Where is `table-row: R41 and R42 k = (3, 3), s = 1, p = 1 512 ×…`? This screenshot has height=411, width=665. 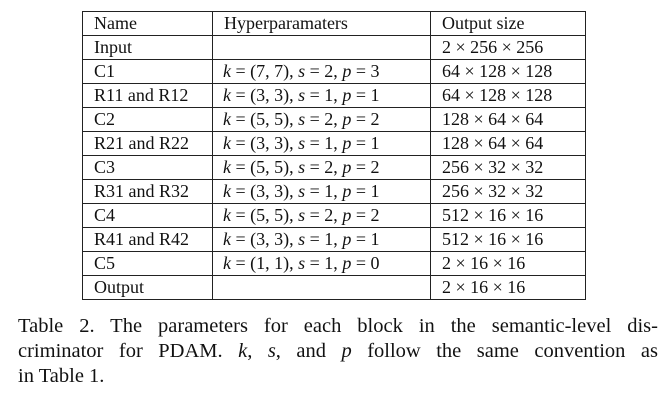 table-row: R41 and R42 k = (3, 3), s = 1, p = 1 512 ×… is located at coordinates (334, 239).